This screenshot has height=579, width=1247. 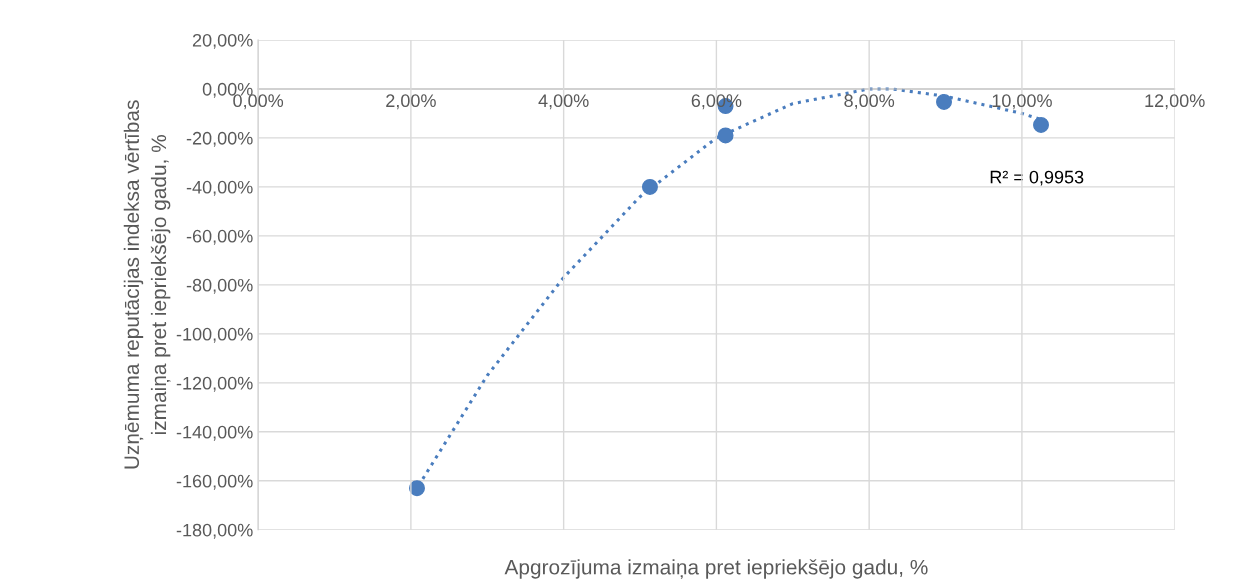 What do you see at coordinates (214, 482) in the screenshot?
I see `y-tick-label: -160,00%` at bounding box center [214, 482].